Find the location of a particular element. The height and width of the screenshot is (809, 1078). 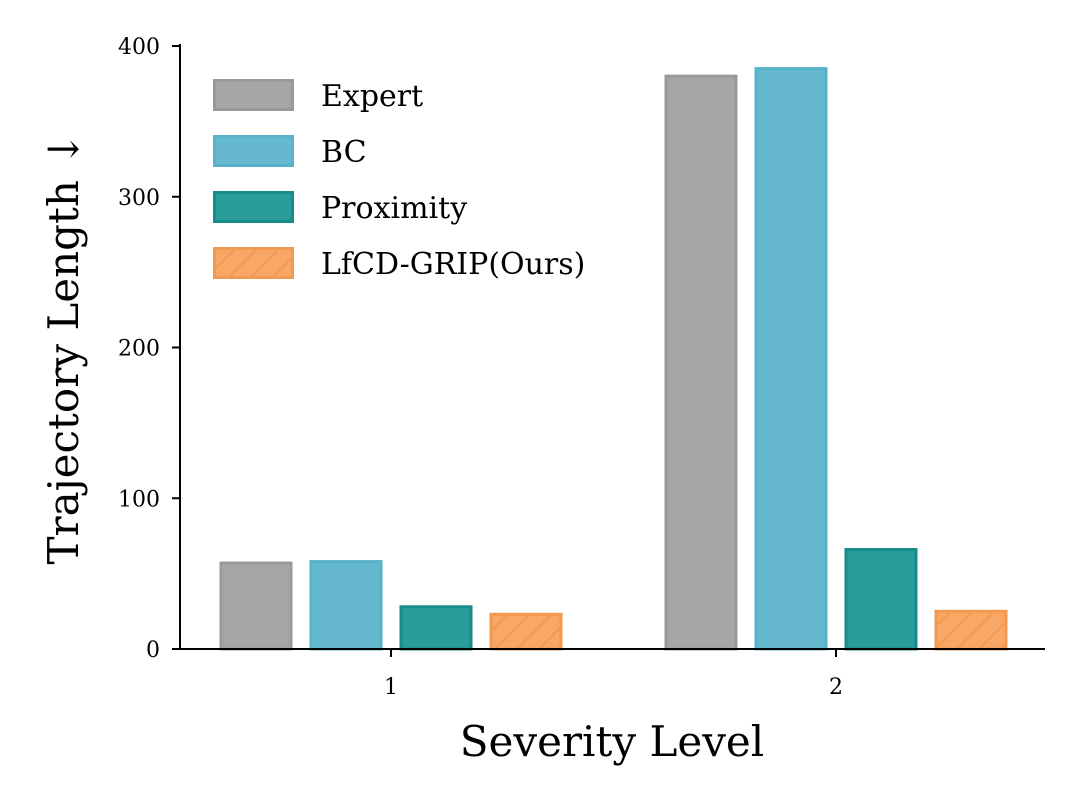

y-tick-label-200: 200 is located at coordinates (139, 349).